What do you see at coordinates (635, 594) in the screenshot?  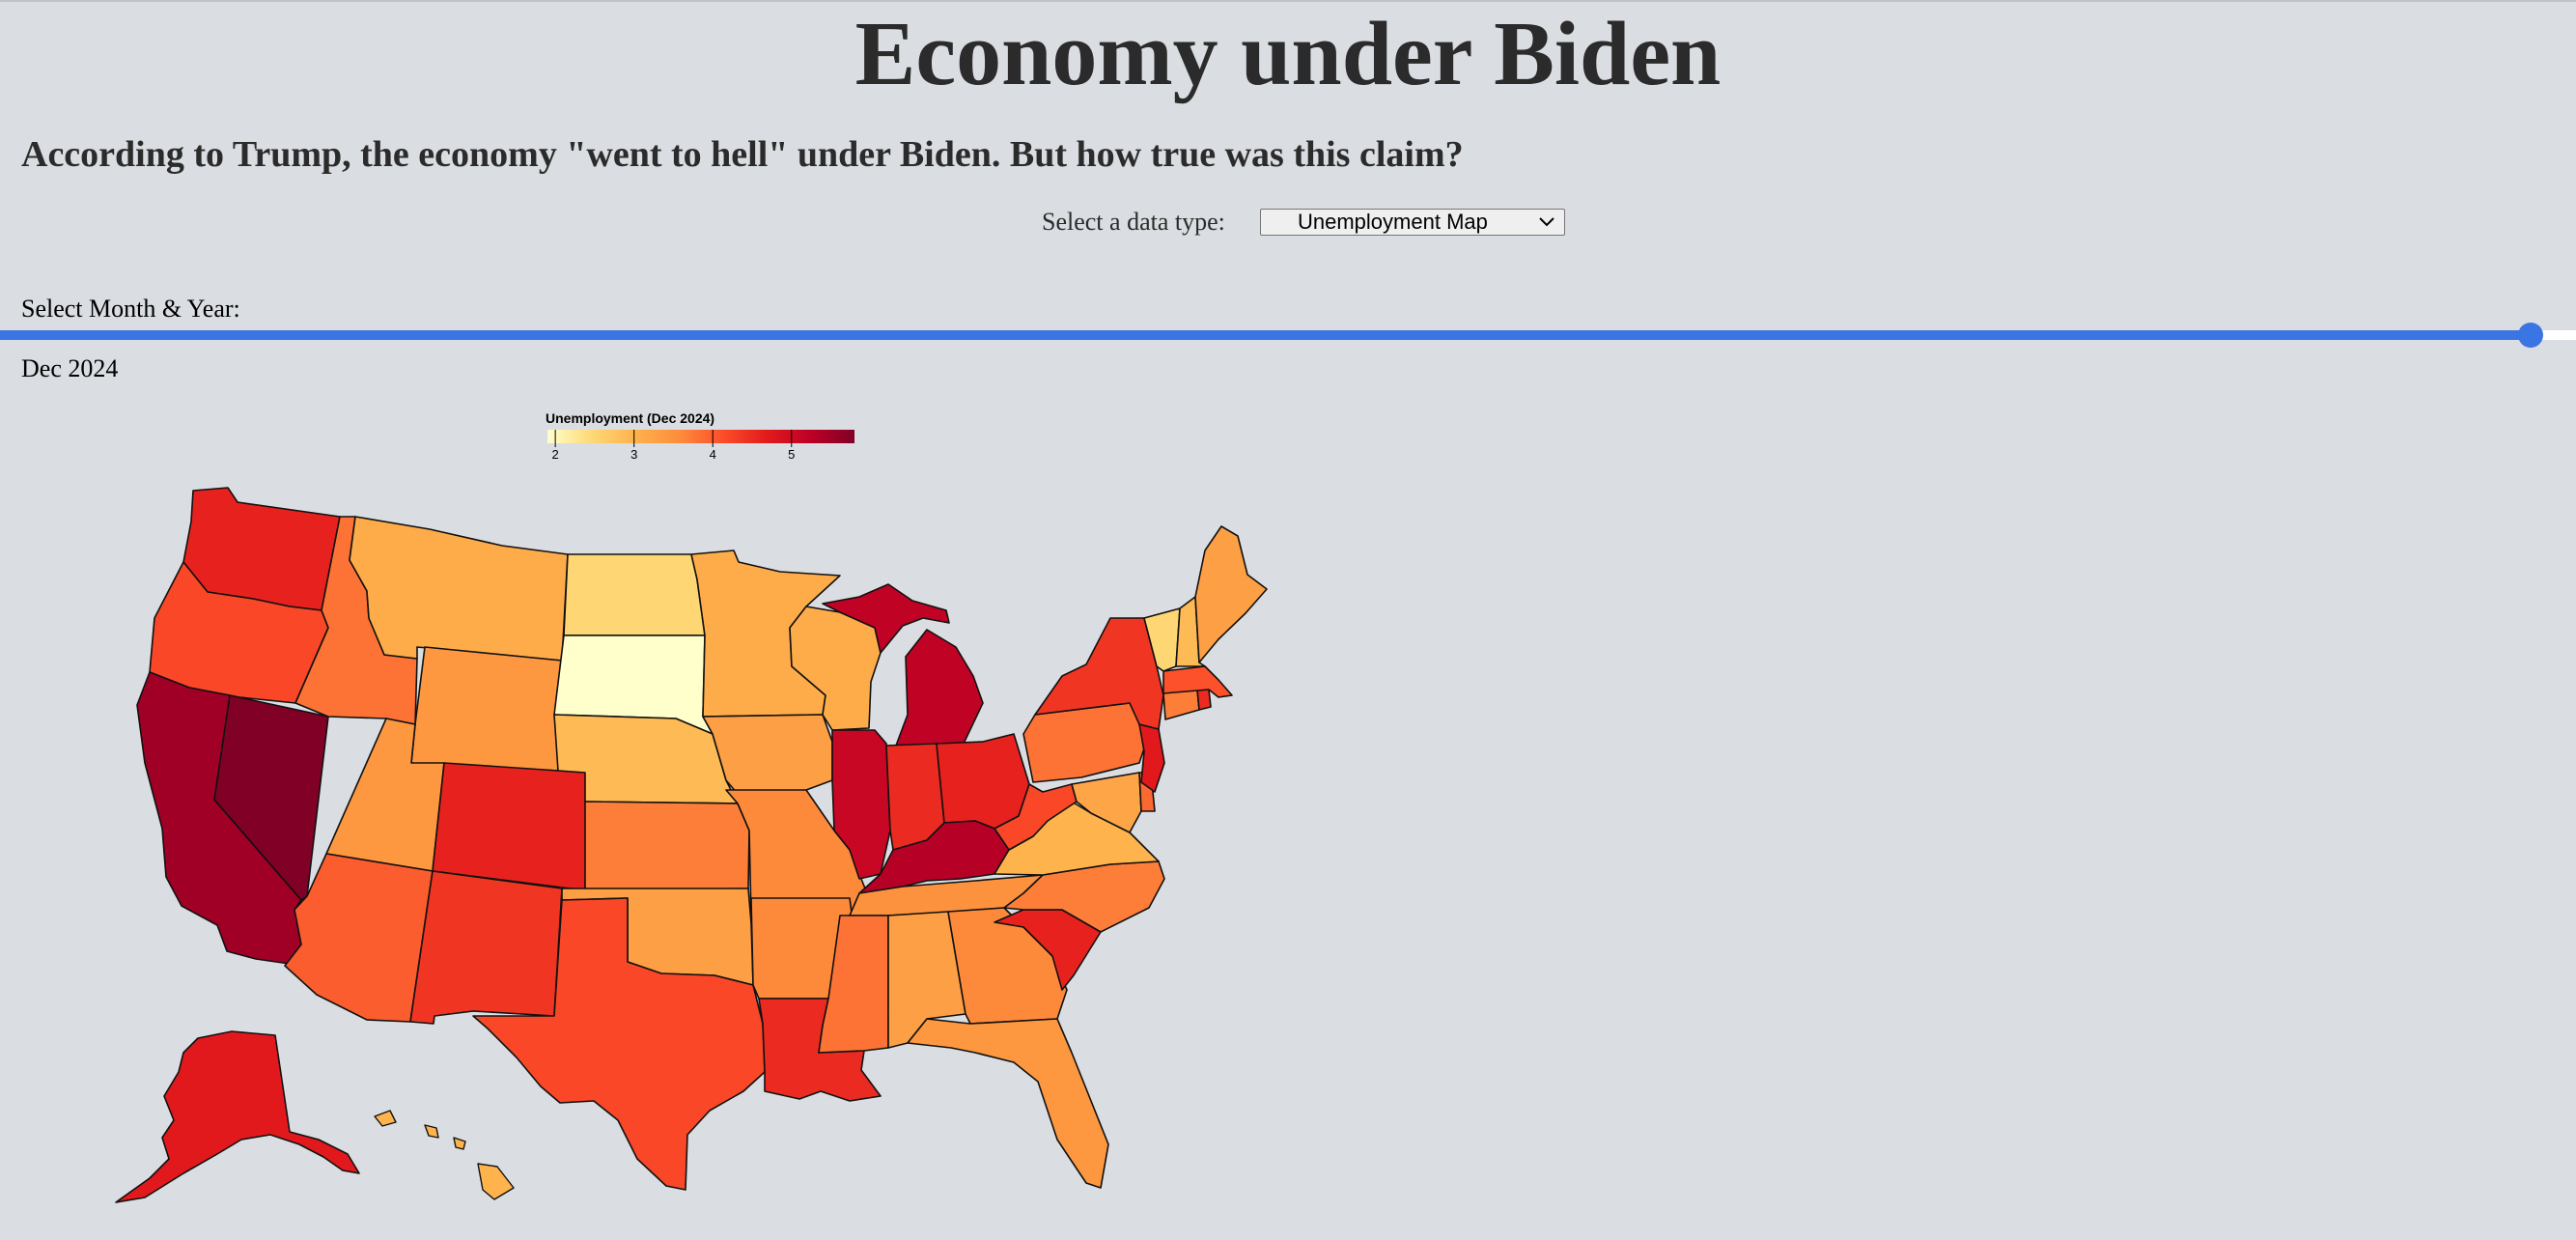 I see `state-north-dakota` at bounding box center [635, 594].